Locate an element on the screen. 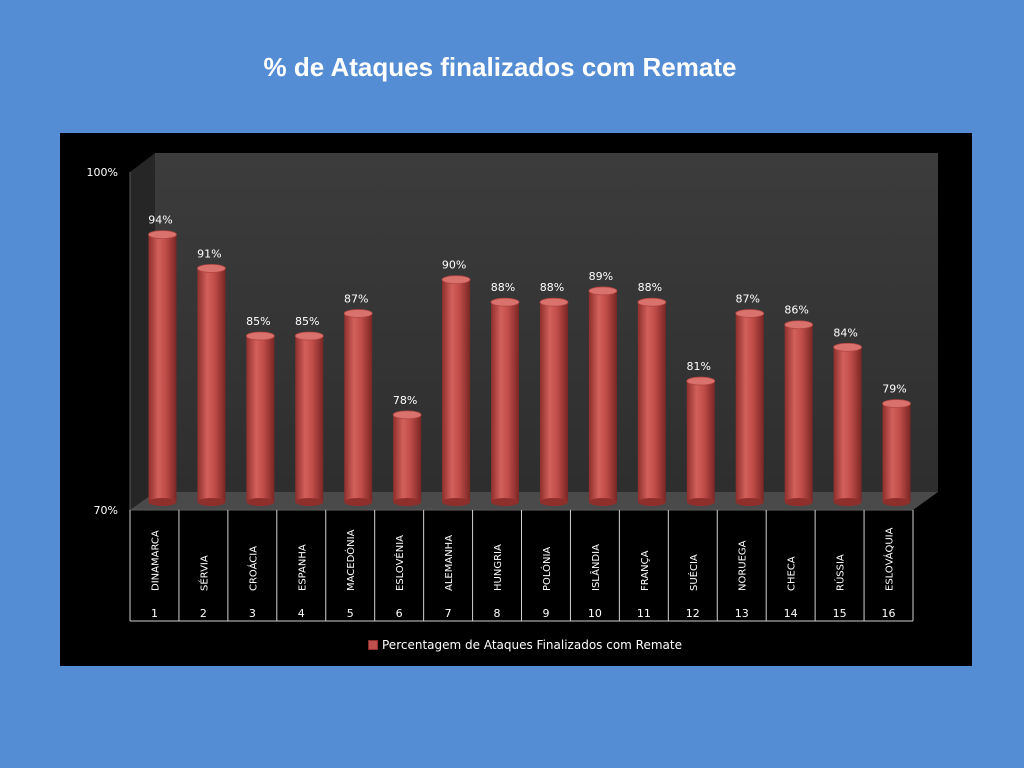  category-rank: 10 is located at coordinates (595, 613).